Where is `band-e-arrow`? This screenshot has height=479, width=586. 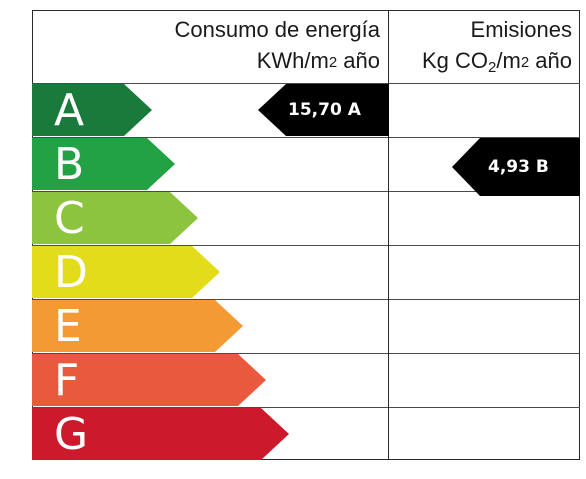
band-e-arrow is located at coordinates (137, 326).